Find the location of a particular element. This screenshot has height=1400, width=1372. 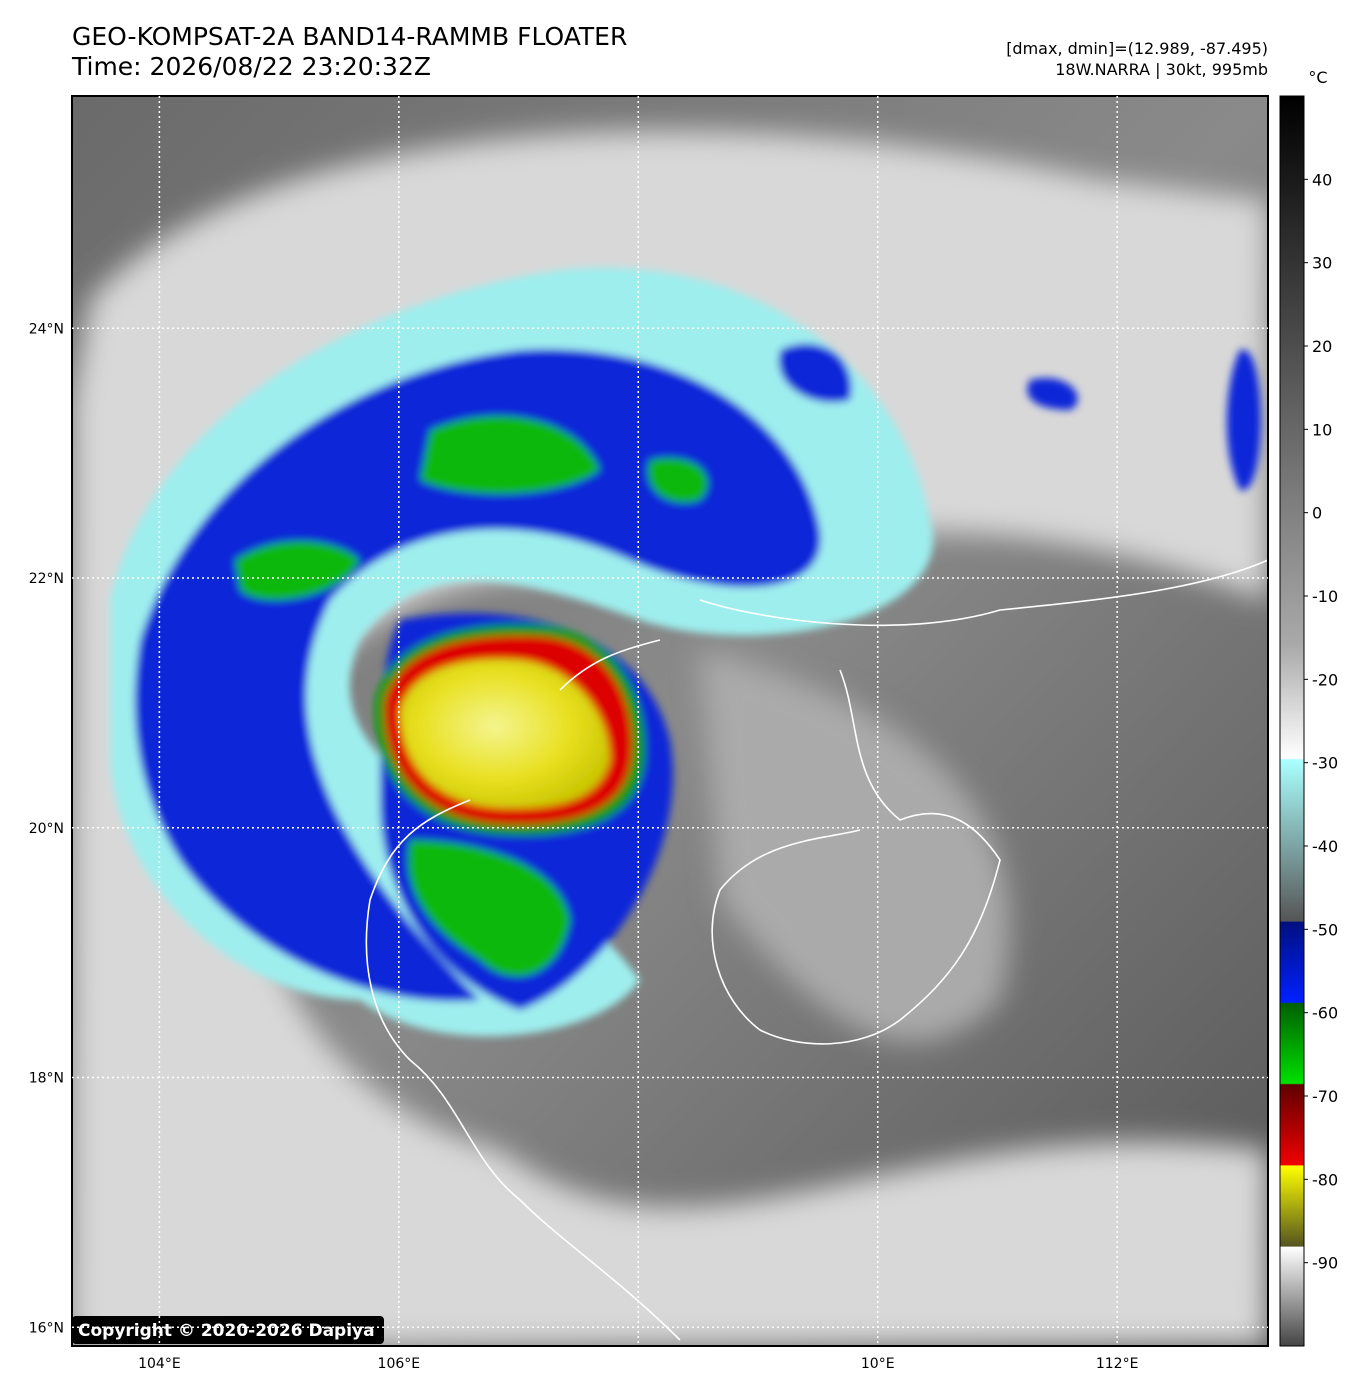

colorbar-label: 20 is located at coordinates (1322, 346).